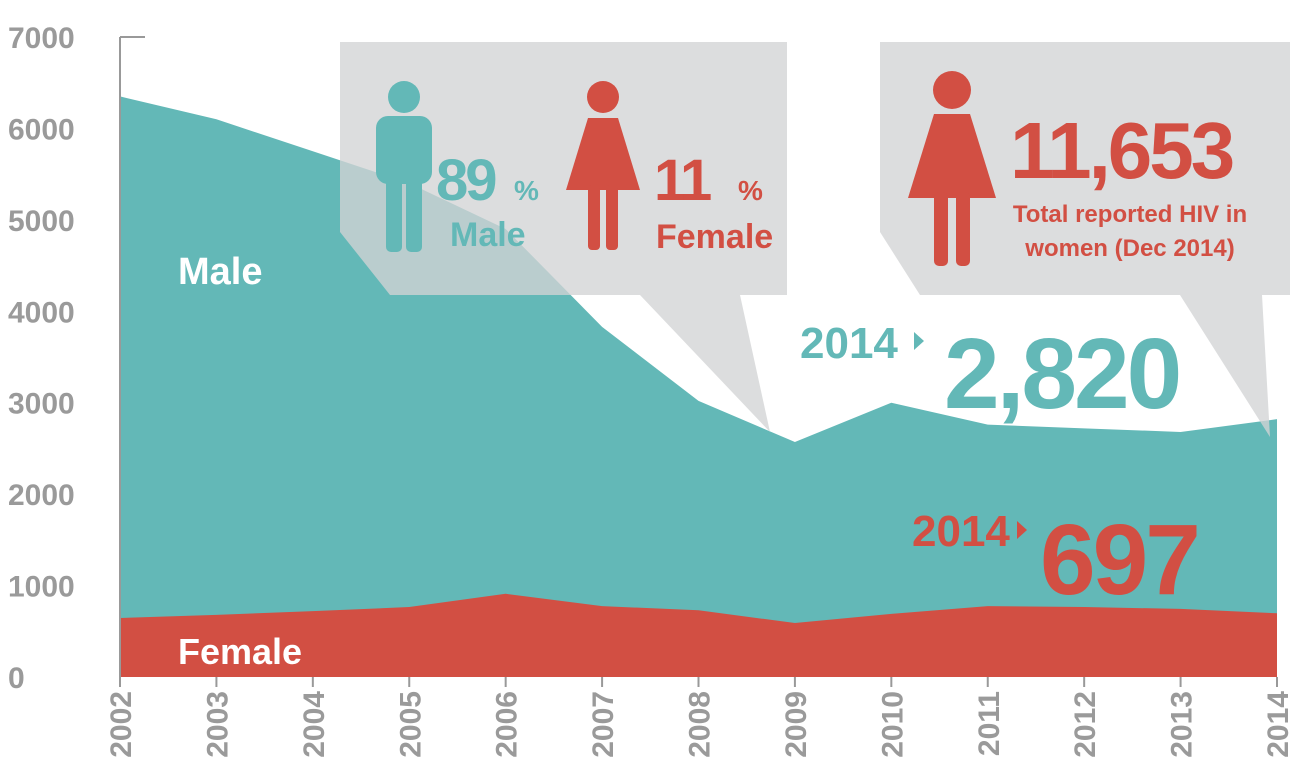 The image size is (1306, 770). Describe the element at coordinates (240, 651) in the screenshot. I see `series-label: Female` at that location.